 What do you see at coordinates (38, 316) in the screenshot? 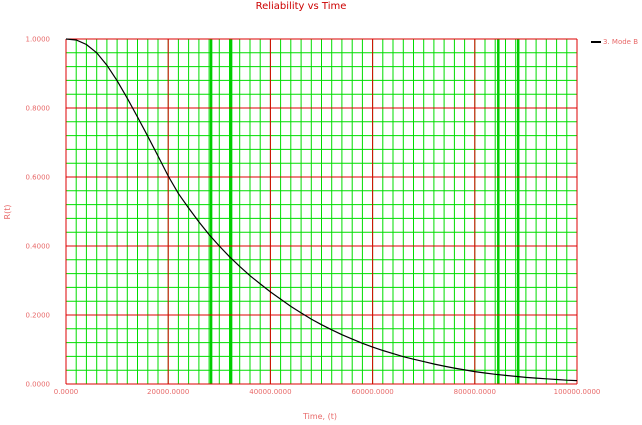
I see `y-tick-label: 0.2000` at bounding box center [38, 316].